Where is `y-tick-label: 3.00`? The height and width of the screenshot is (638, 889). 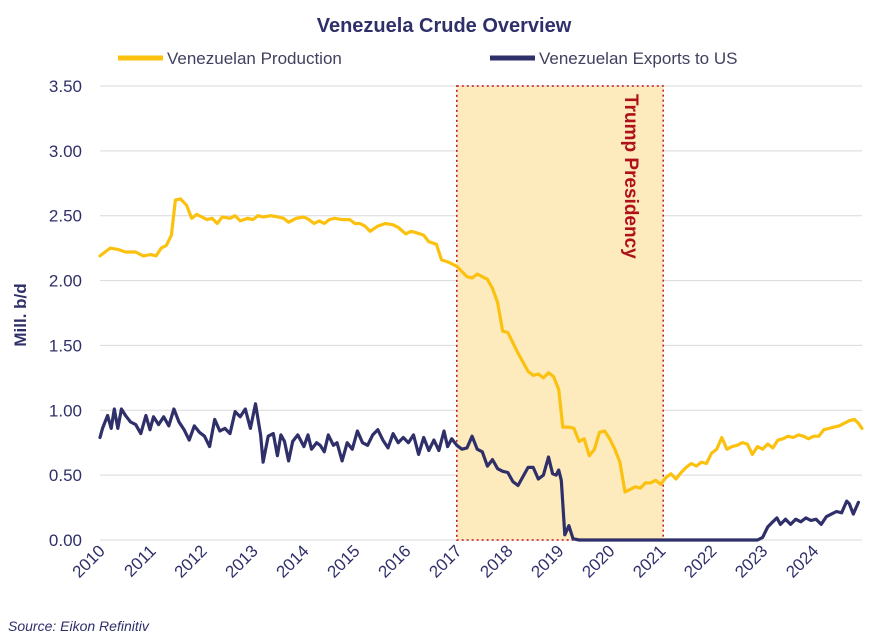 y-tick-label: 3.00 is located at coordinates (65, 151).